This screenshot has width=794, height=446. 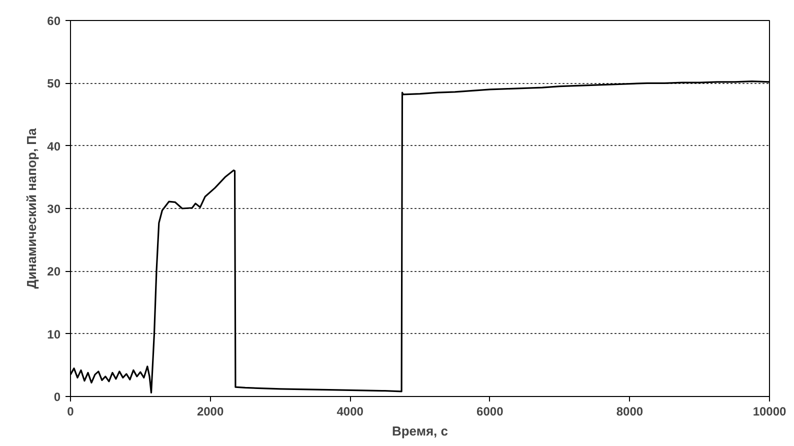 I want to click on y-tick-label: 50, so click(x=54, y=83).